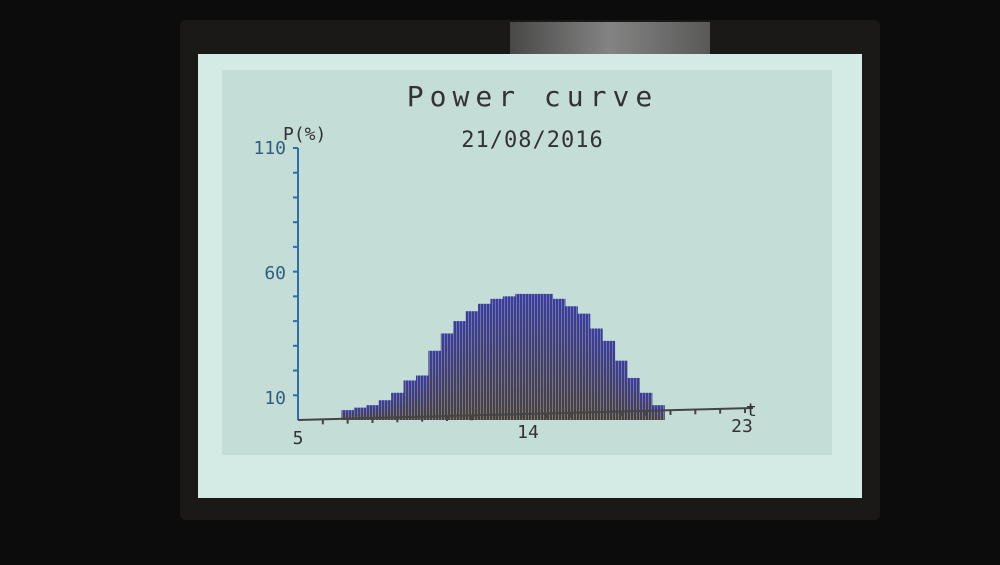  Describe the element at coordinates (298, 438) in the screenshot. I see `x-tick-label: 5` at that location.